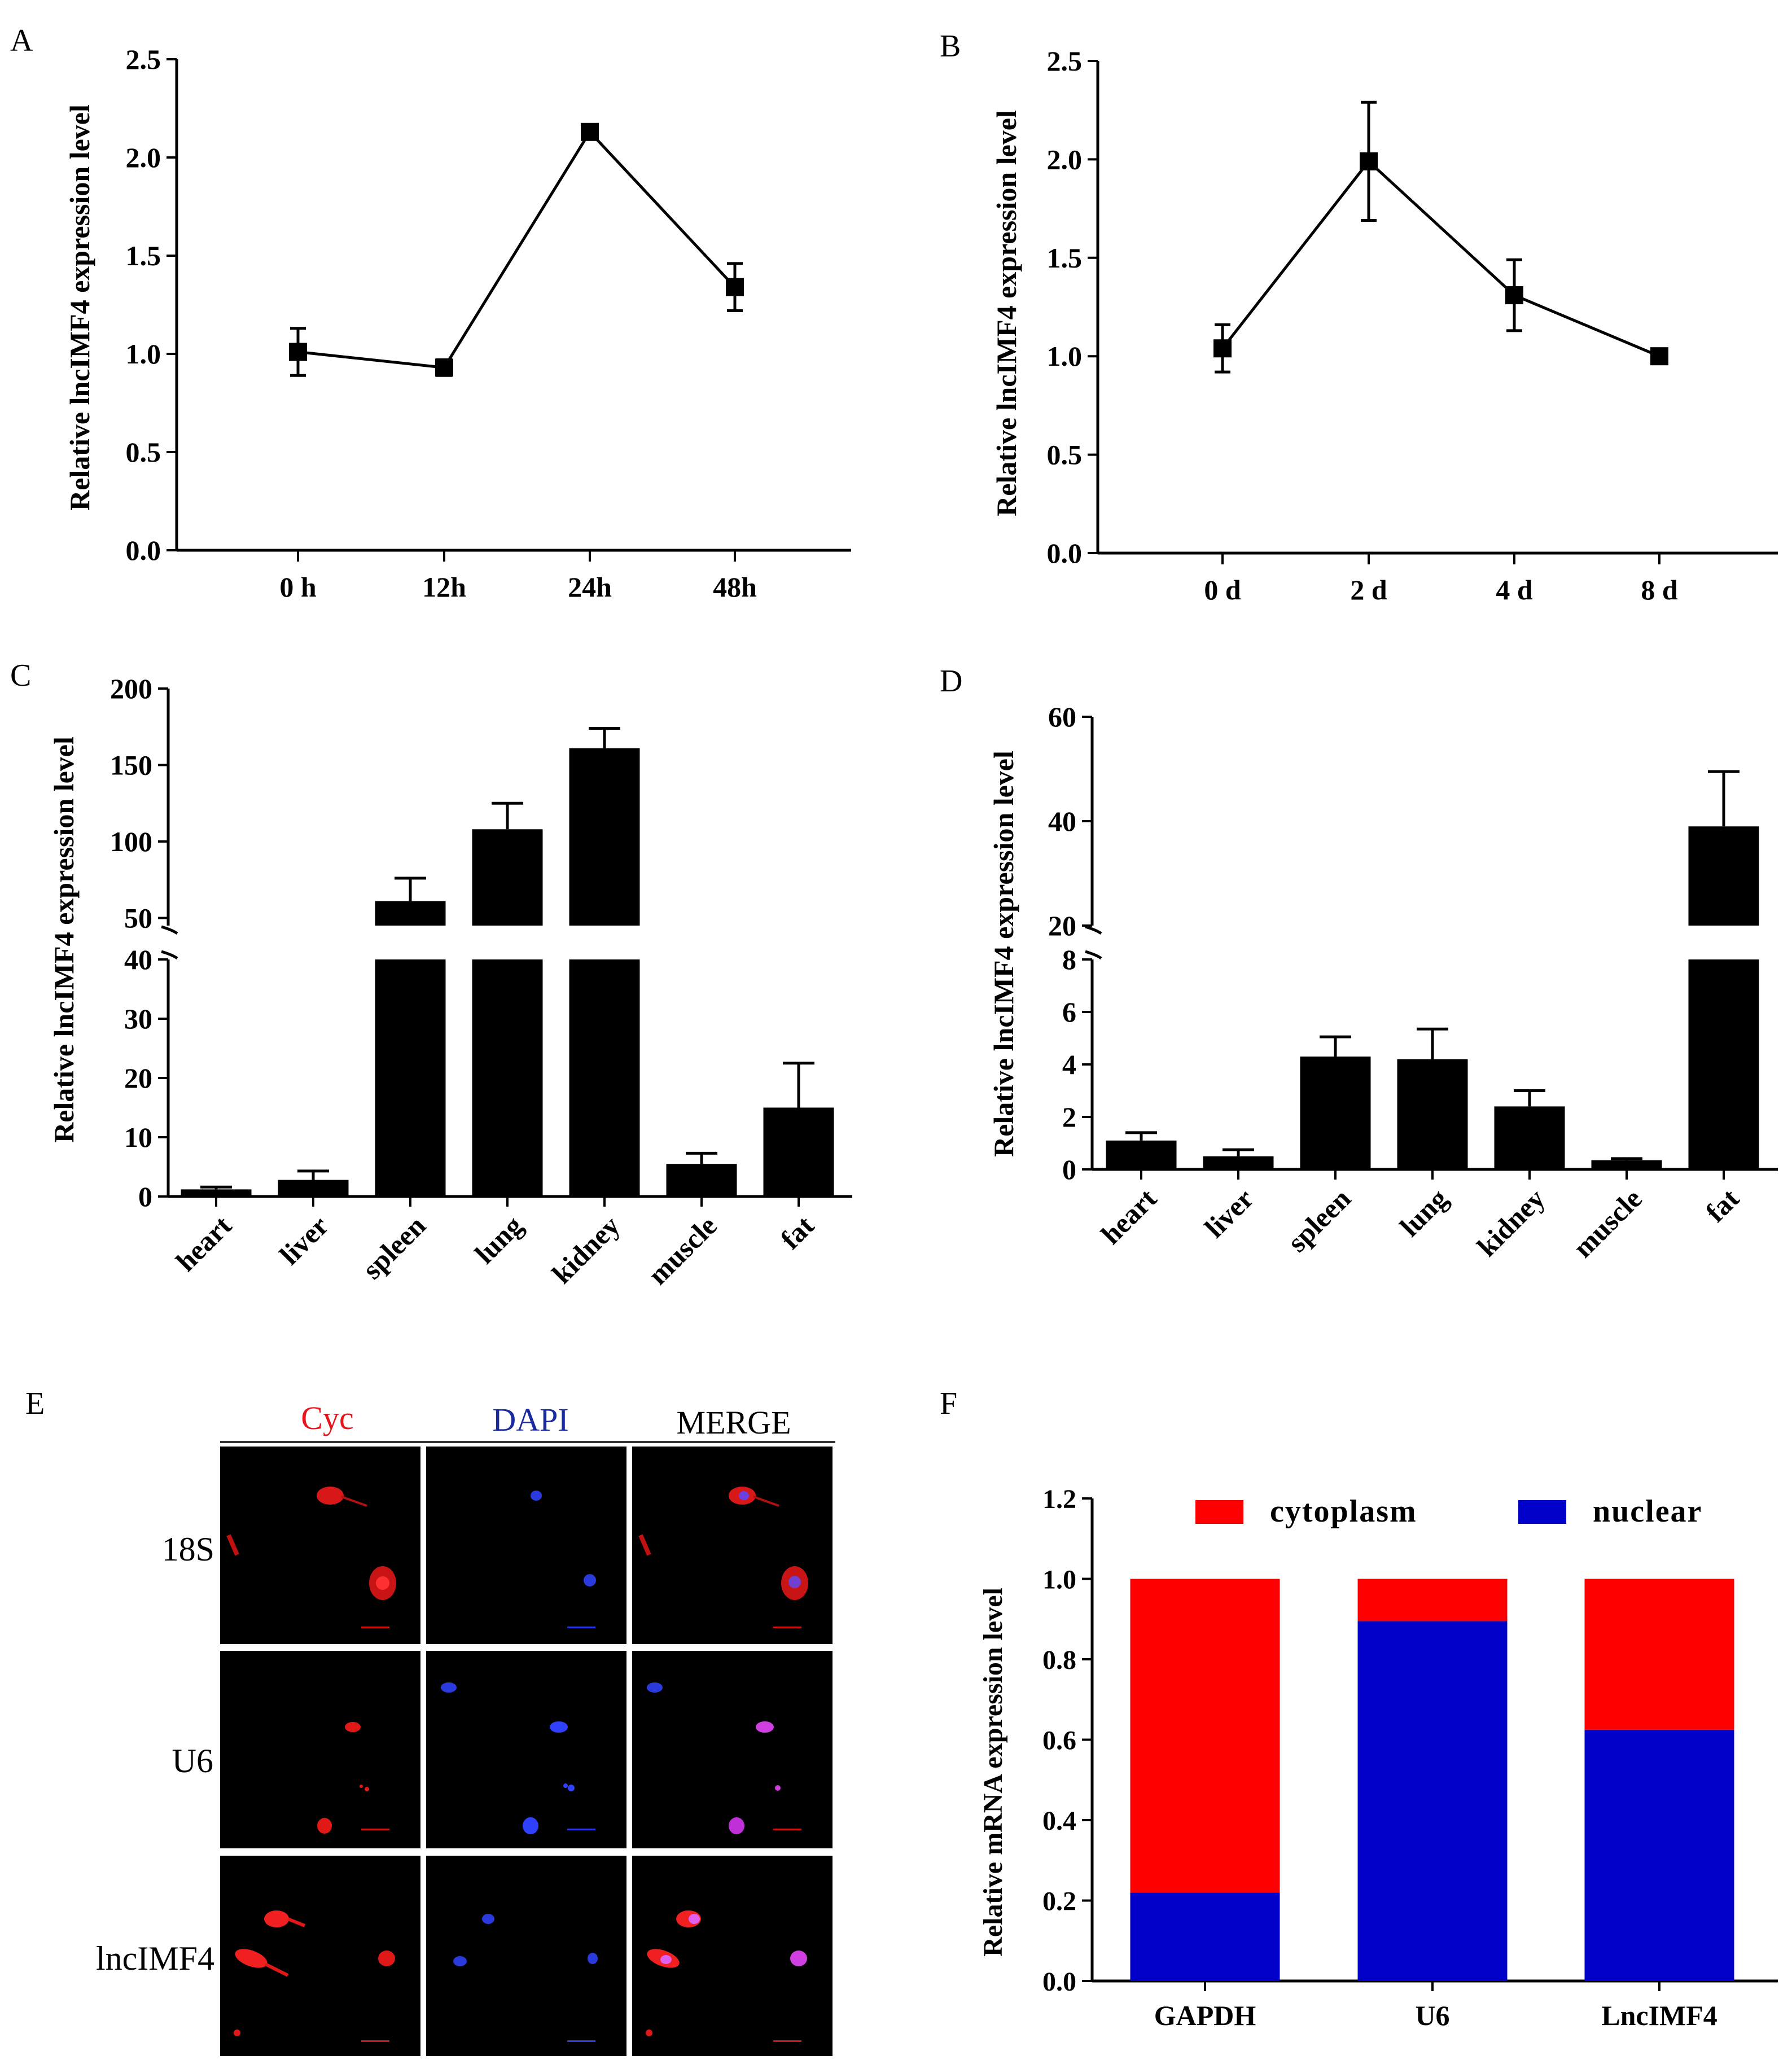  Describe the element at coordinates (1006, 313) in the screenshot. I see `panel-b-ylabel: Relative lncIMF4 expression level` at that location.